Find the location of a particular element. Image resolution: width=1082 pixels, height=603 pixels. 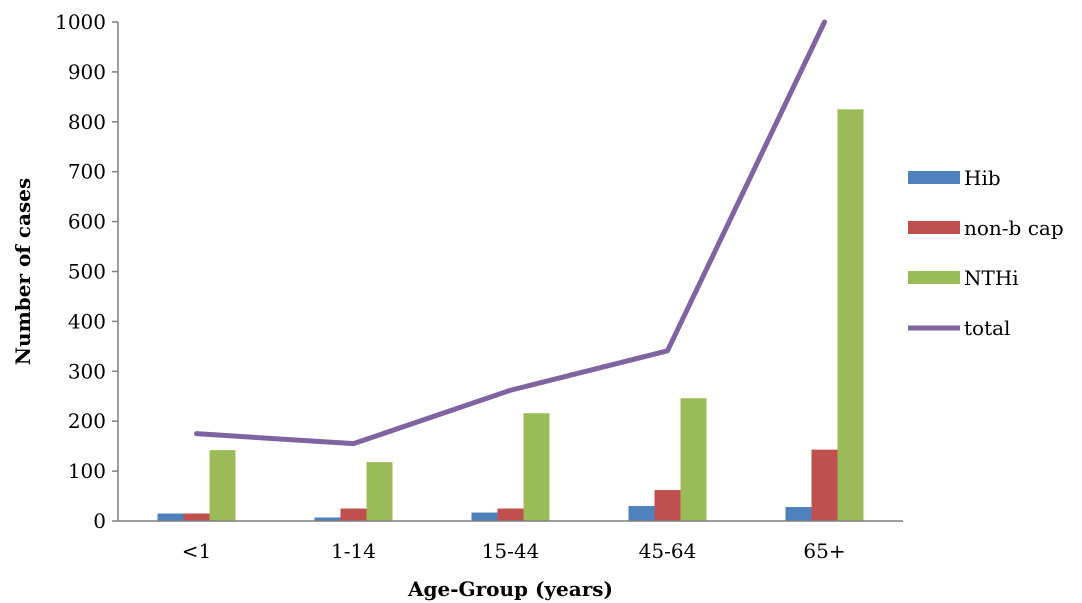

x-axis-ticks: <1 1-14 15-44 45-64 65+ is located at coordinates (514, 551).